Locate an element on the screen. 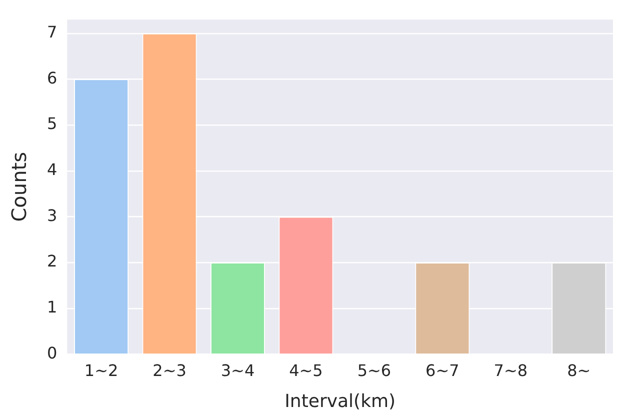  y-tick-label: 3 is located at coordinates (52, 215).